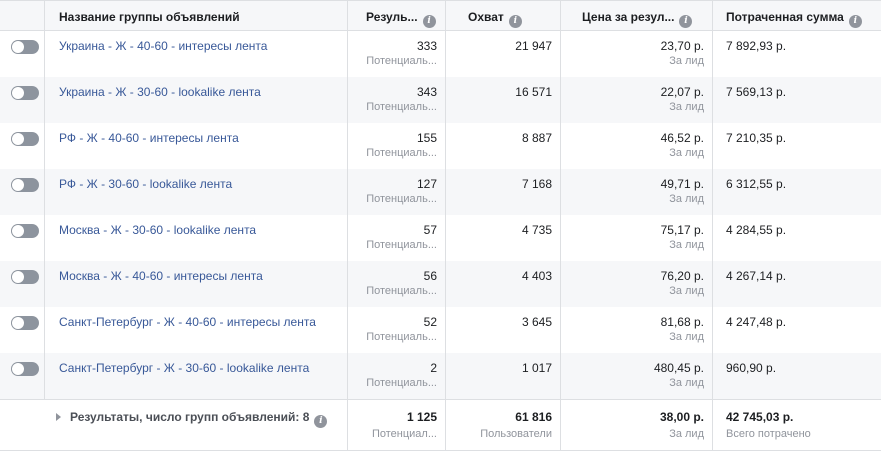  I want to click on header-name-cell: Название группы объявлений, so click(196, 15).